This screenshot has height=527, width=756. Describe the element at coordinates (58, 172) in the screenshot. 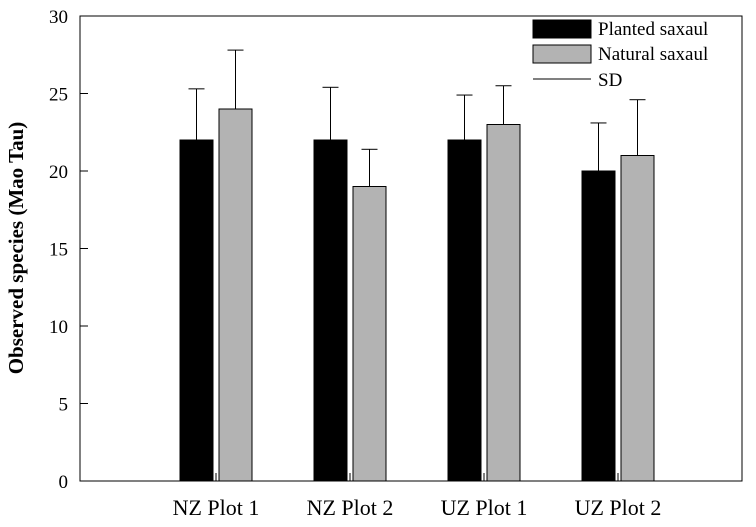

I see `y-tick-label-20: 20` at that location.